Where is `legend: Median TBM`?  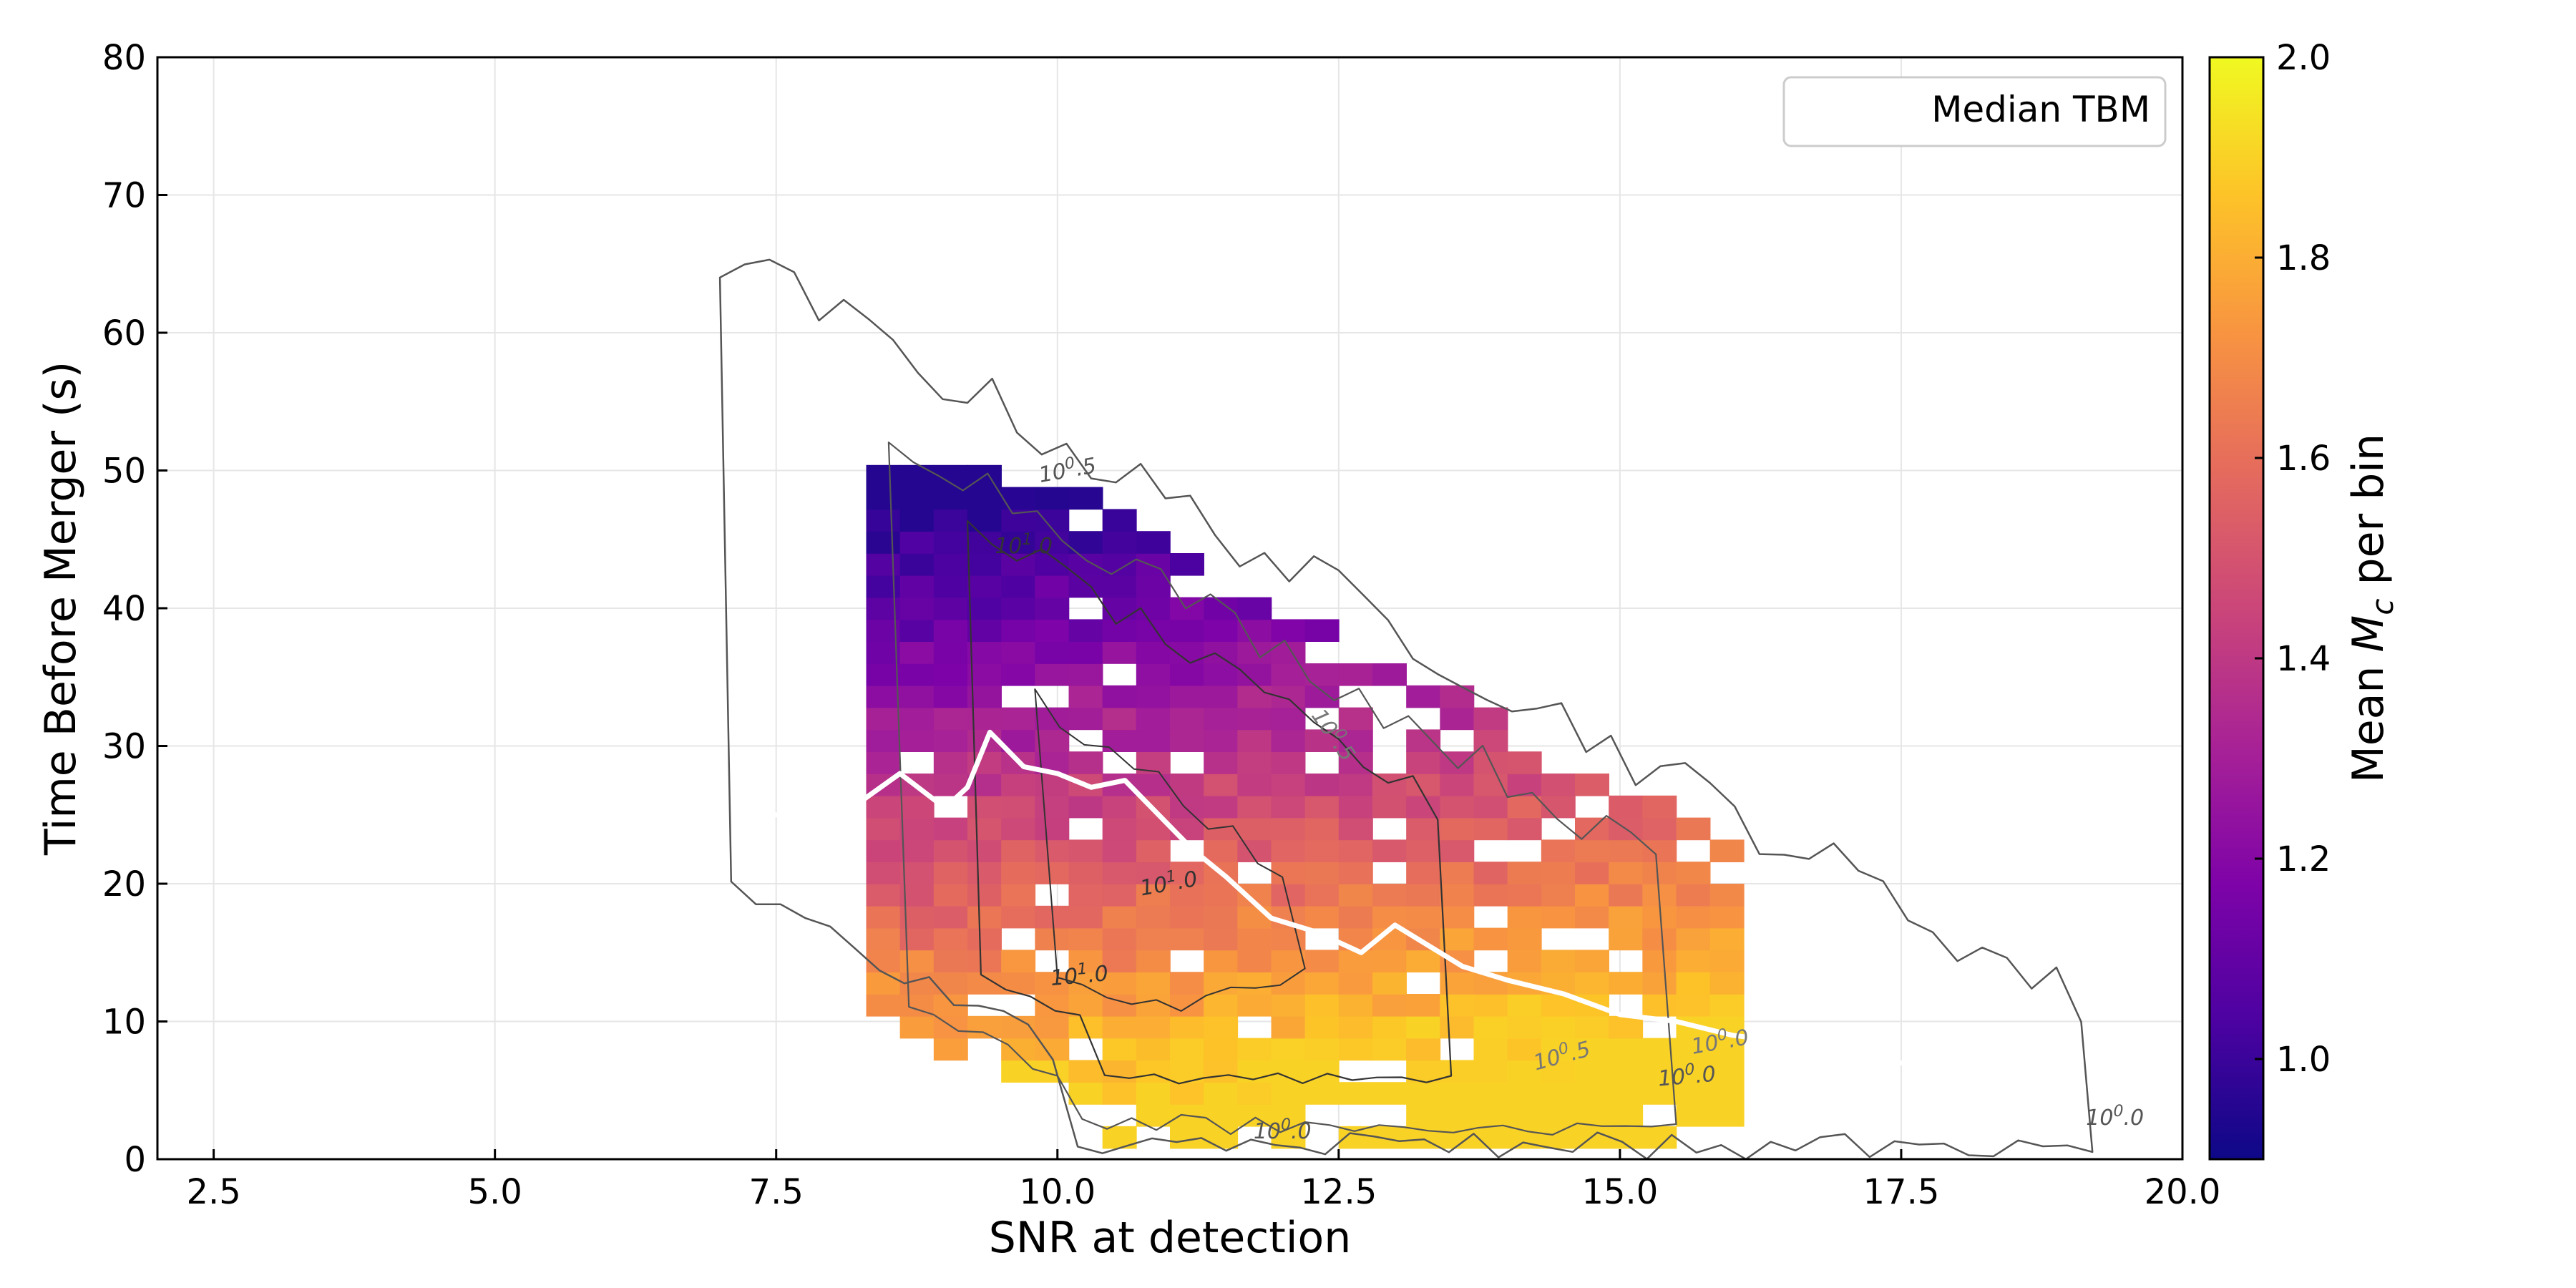 legend: Median TBM is located at coordinates (1974, 111).